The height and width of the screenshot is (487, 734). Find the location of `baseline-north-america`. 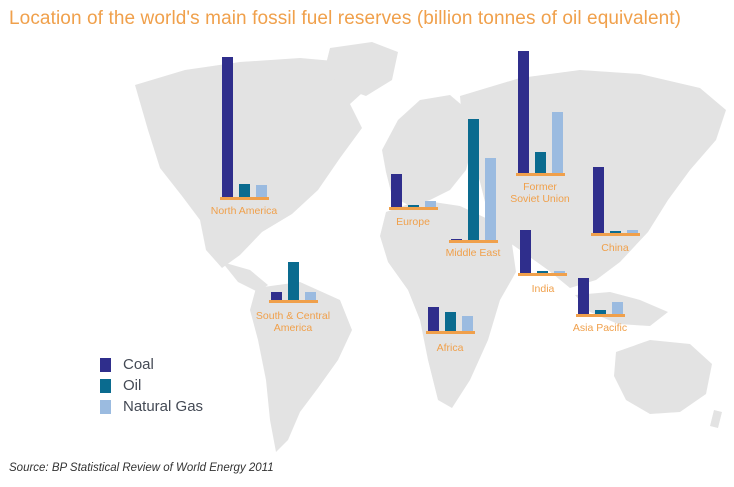

baseline-north-america is located at coordinates (244, 198).